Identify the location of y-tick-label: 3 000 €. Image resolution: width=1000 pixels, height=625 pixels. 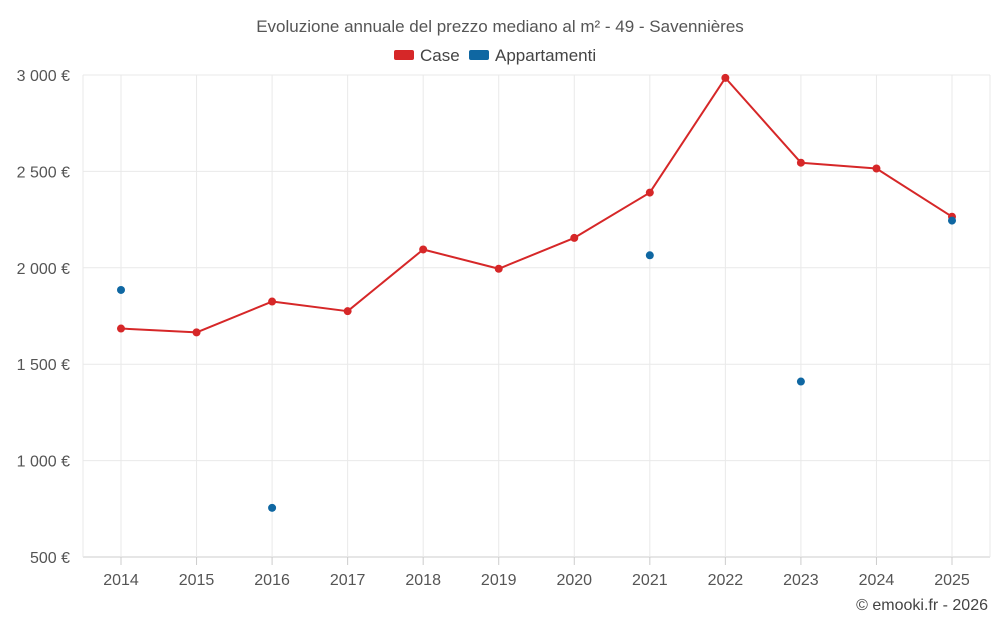
(43, 76).